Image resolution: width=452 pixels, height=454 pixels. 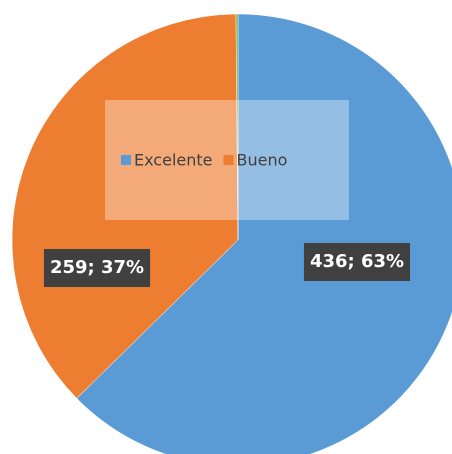 What do you see at coordinates (261, 160) in the screenshot?
I see `legend-label: Bueno` at bounding box center [261, 160].